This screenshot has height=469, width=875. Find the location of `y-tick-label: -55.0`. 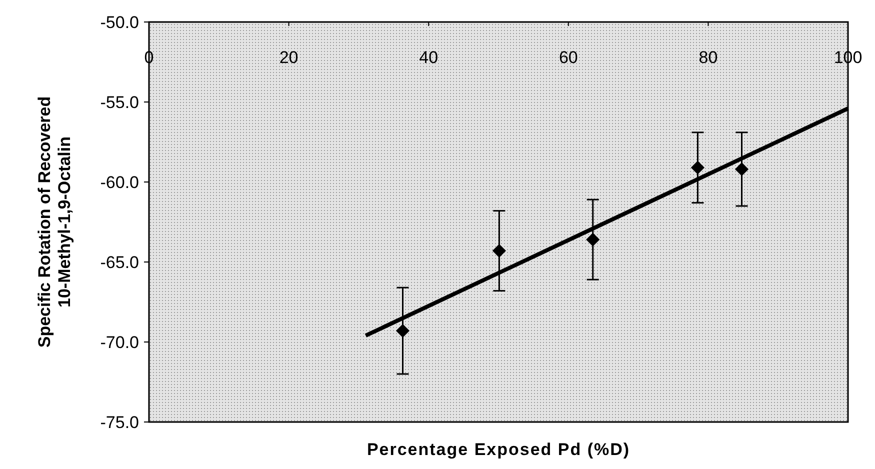

y-tick-label: -55.0 is located at coordinates (119, 102).